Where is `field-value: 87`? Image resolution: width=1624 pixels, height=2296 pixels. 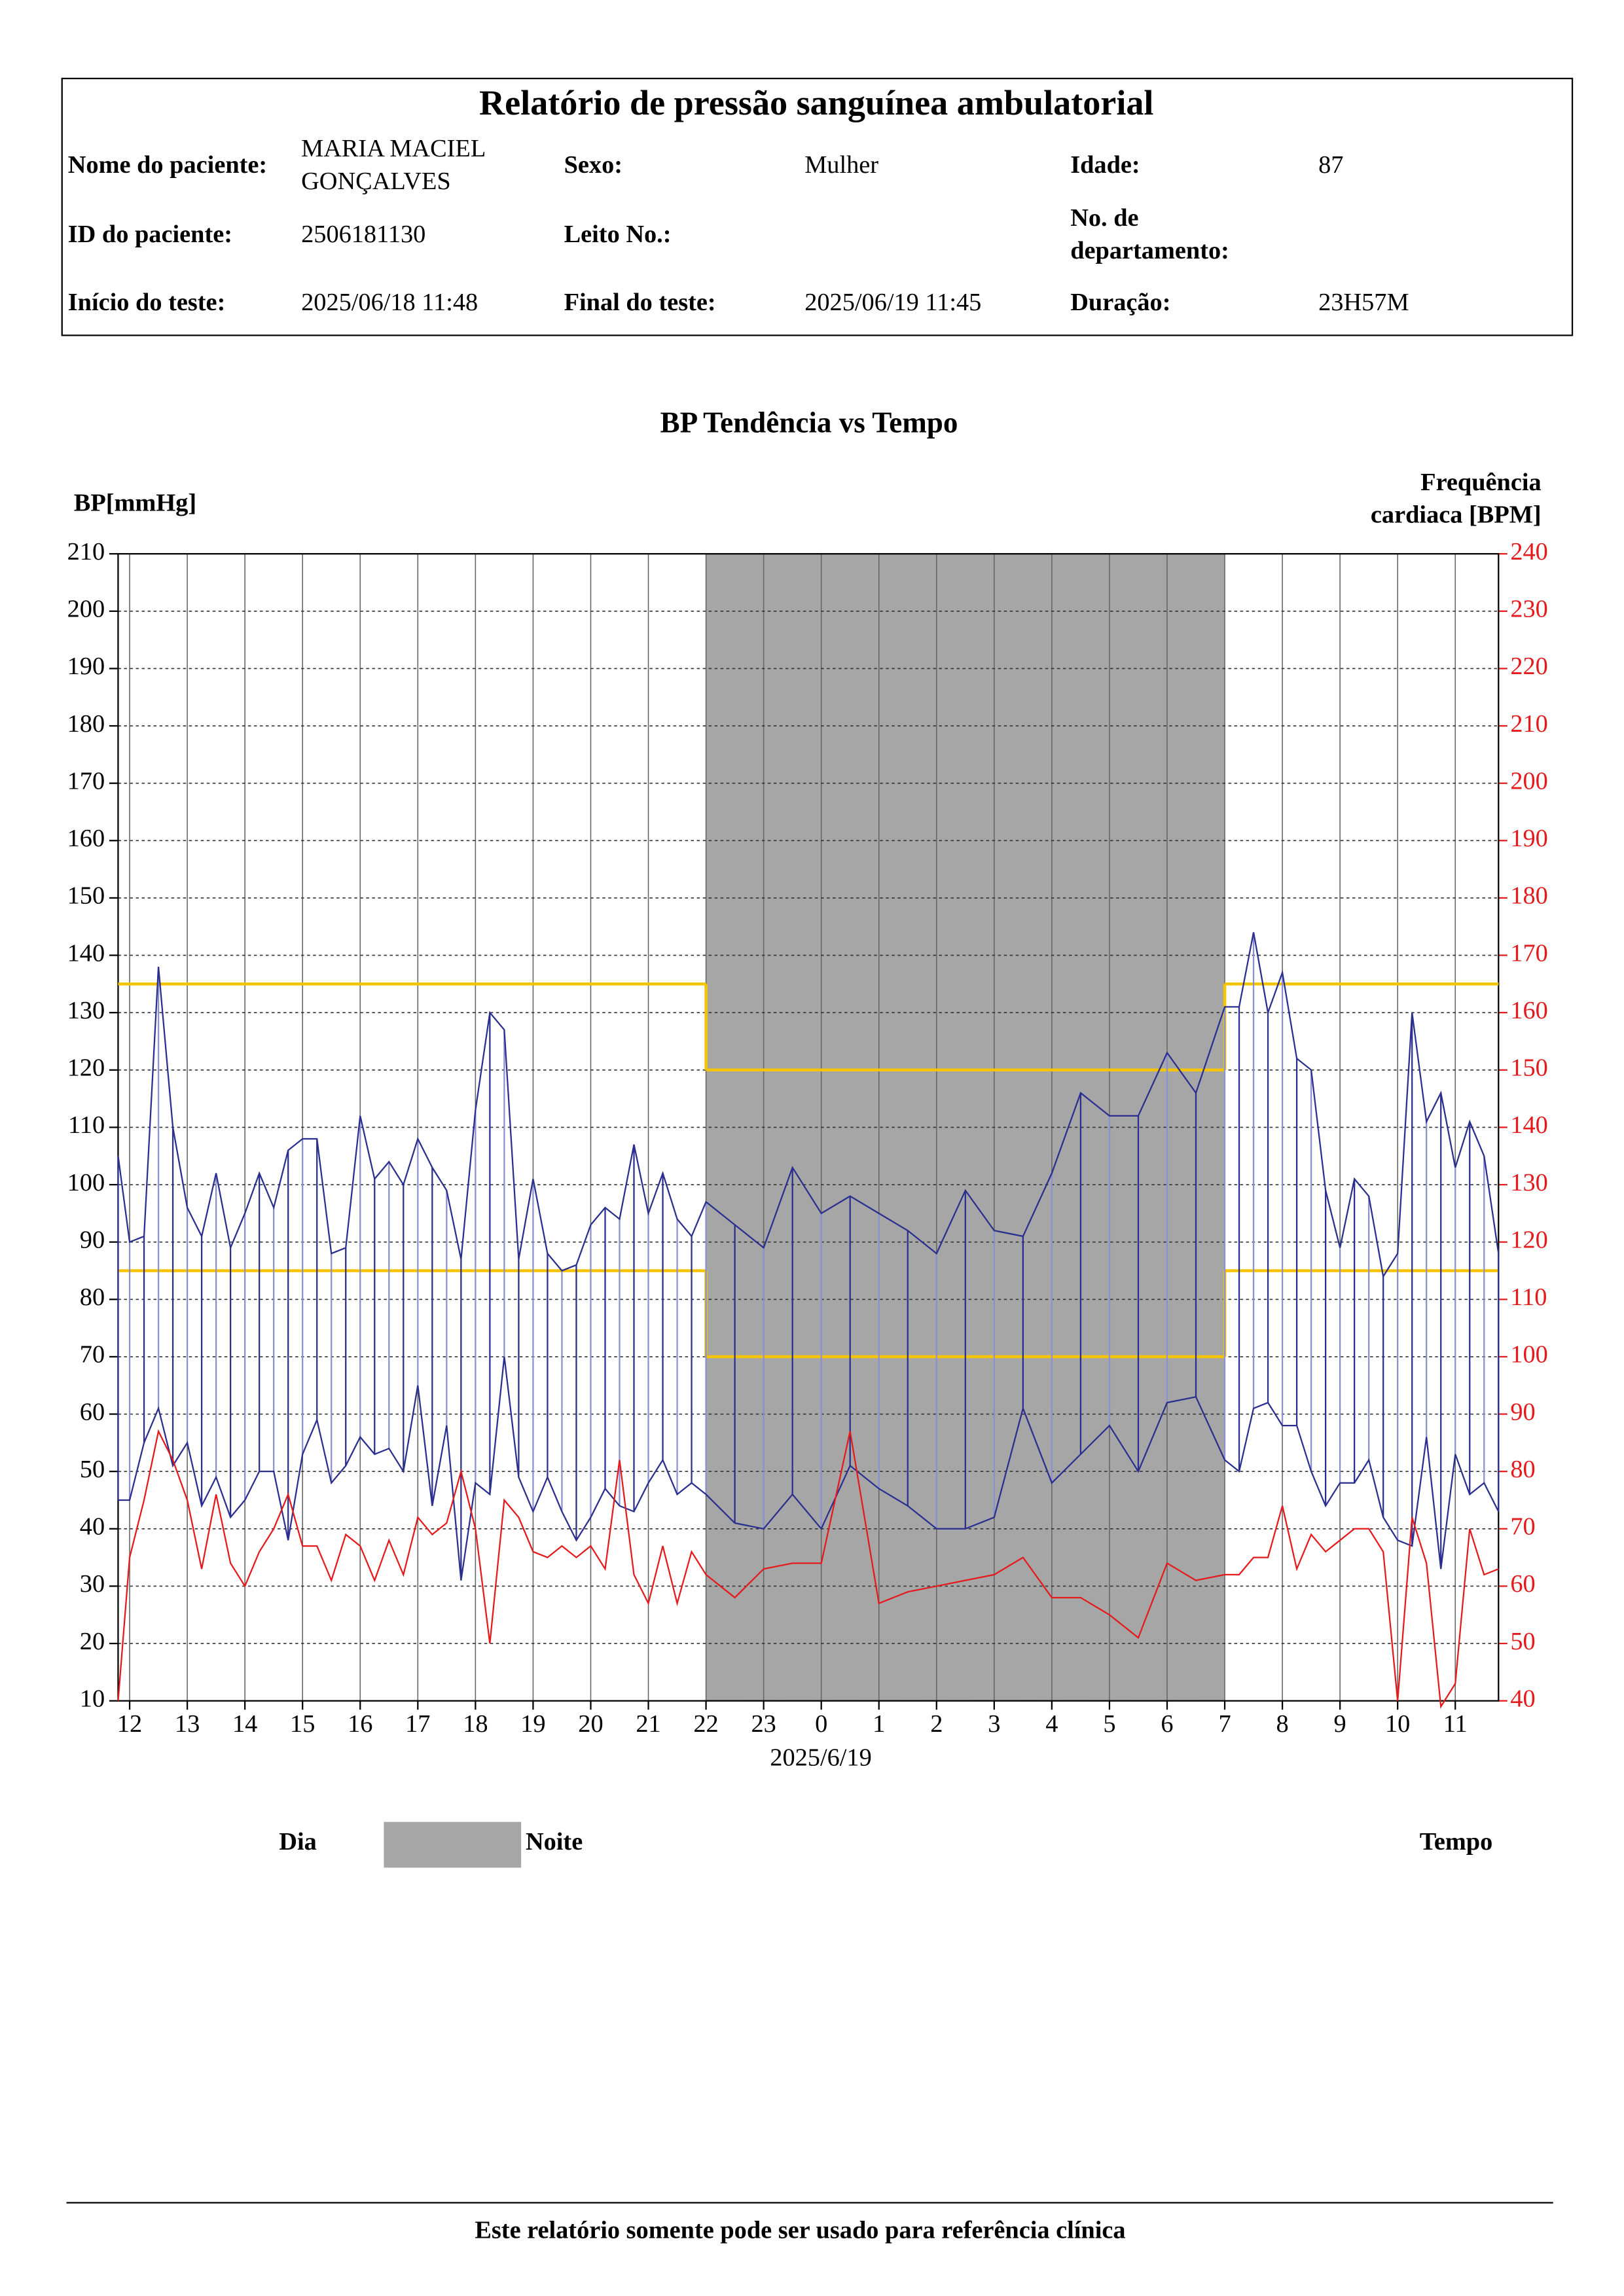
field-value: 87 is located at coordinates (1330, 165).